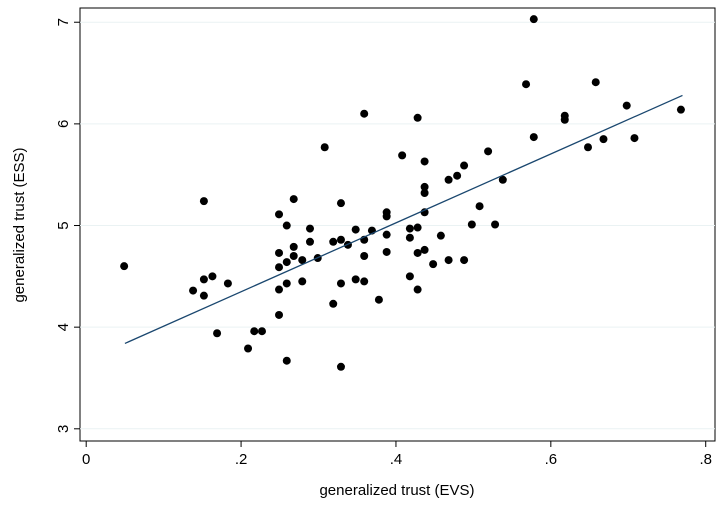 The image size is (717, 513). What do you see at coordinates (63, 327) in the screenshot?
I see `y-tick-label: 4` at bounding box center [63, 327].